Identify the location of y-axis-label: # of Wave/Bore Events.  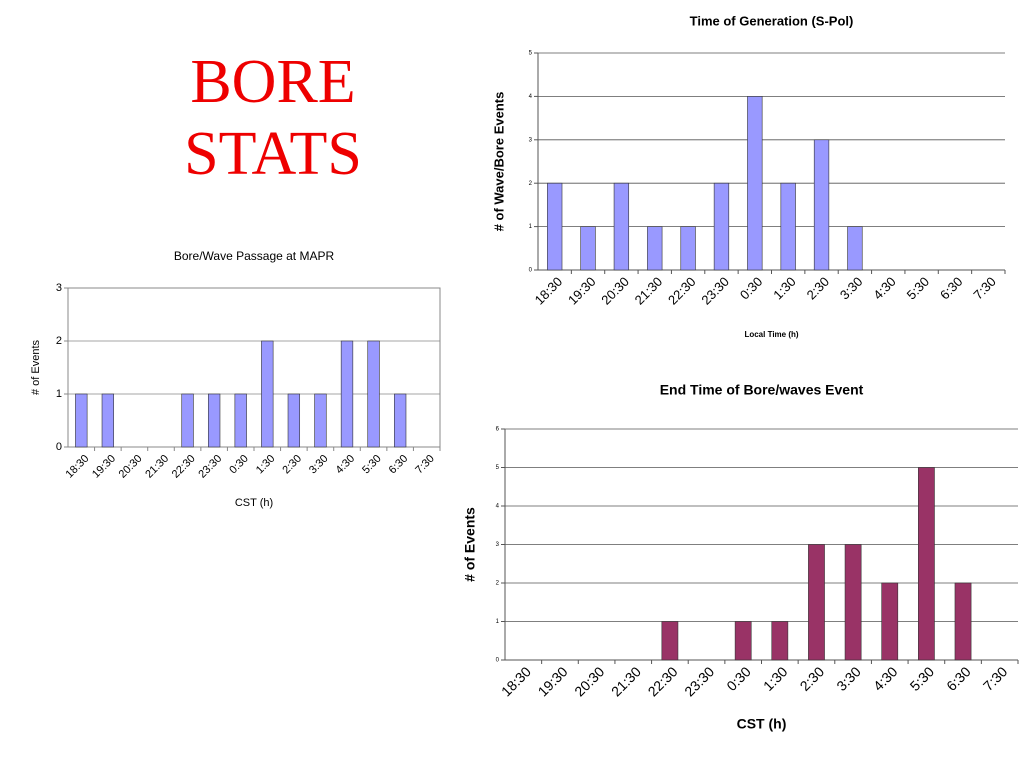
(498, 162).